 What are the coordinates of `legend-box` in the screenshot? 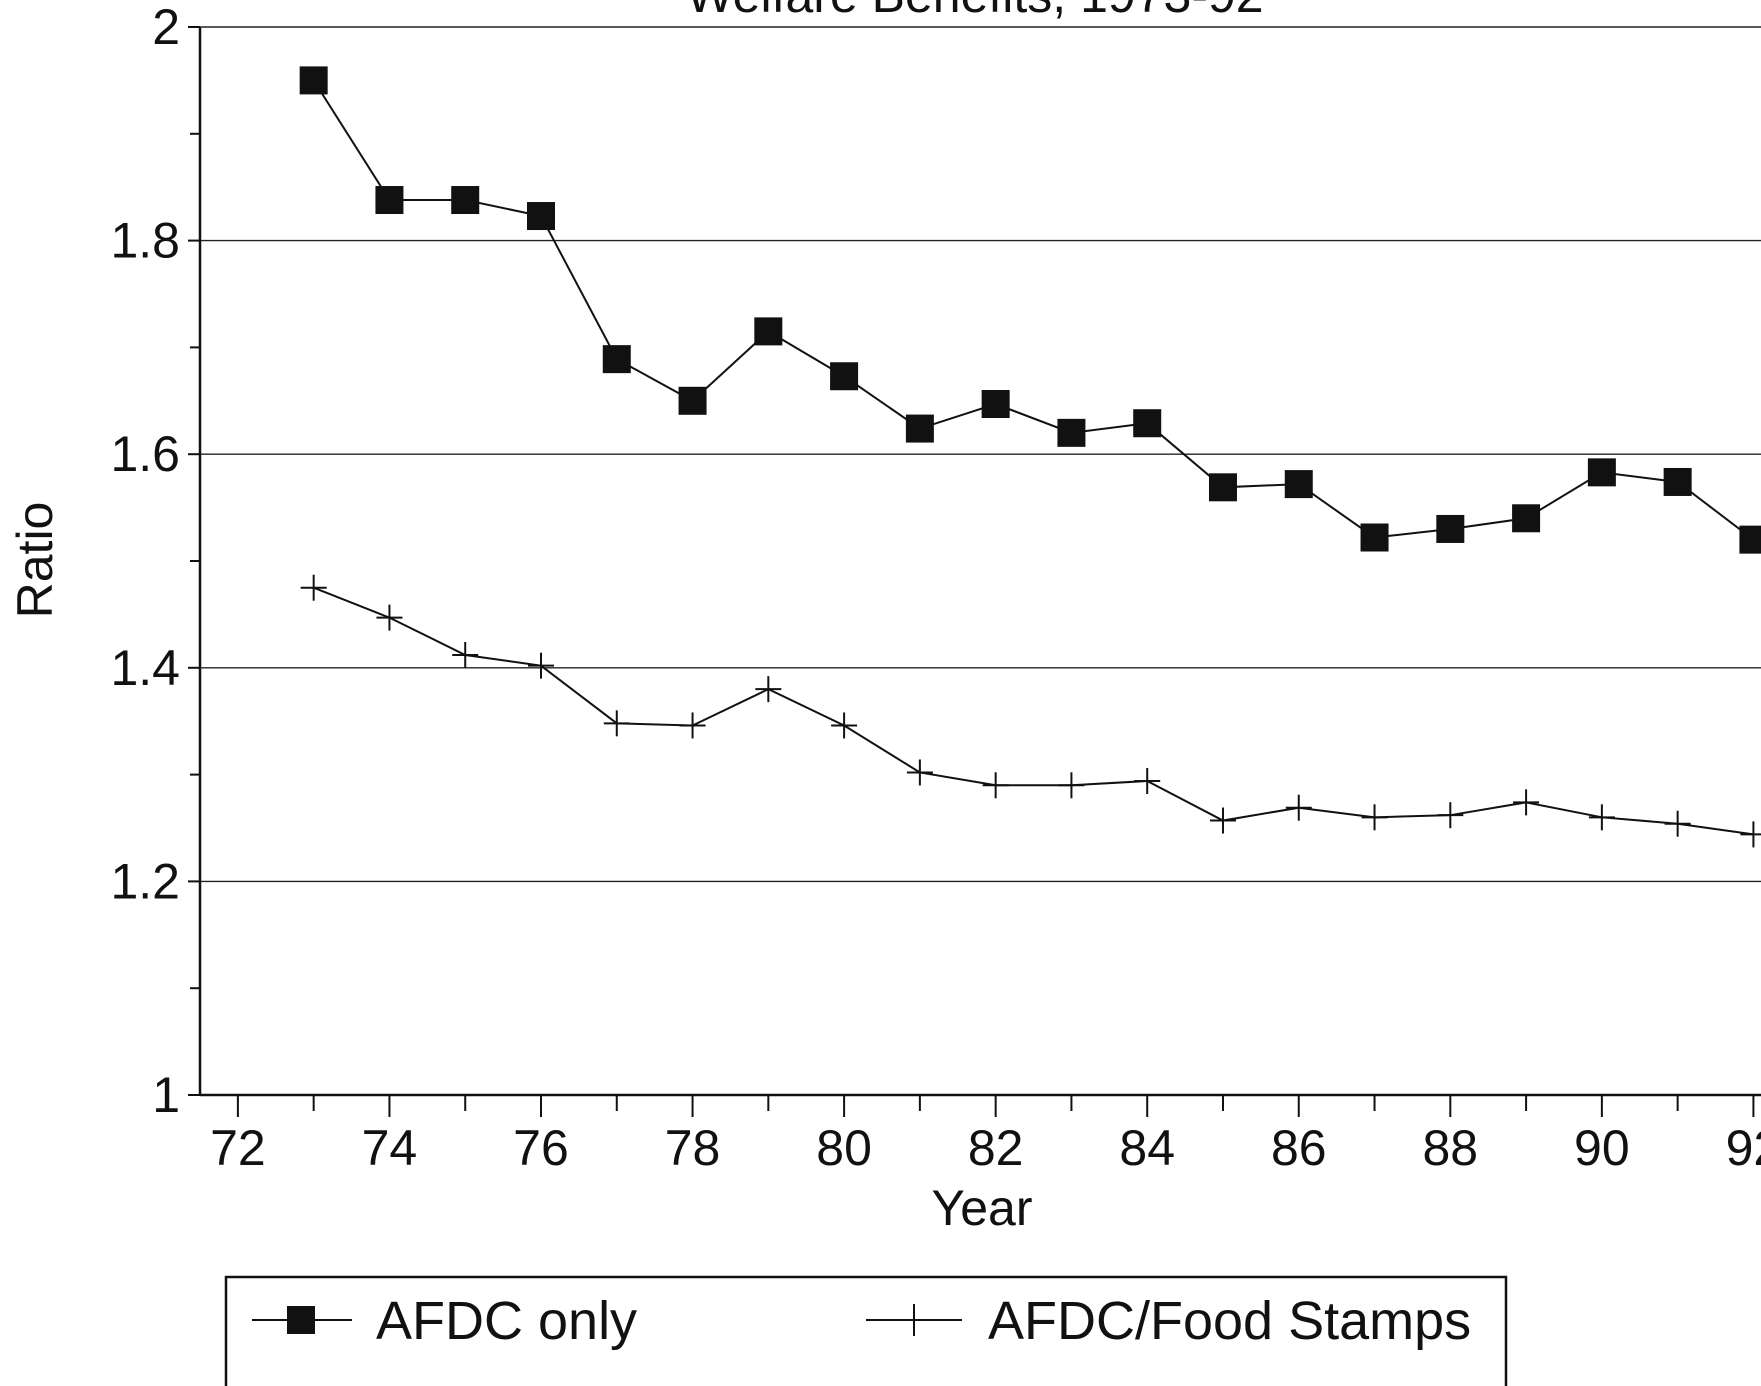 It's located at (866, 1330).